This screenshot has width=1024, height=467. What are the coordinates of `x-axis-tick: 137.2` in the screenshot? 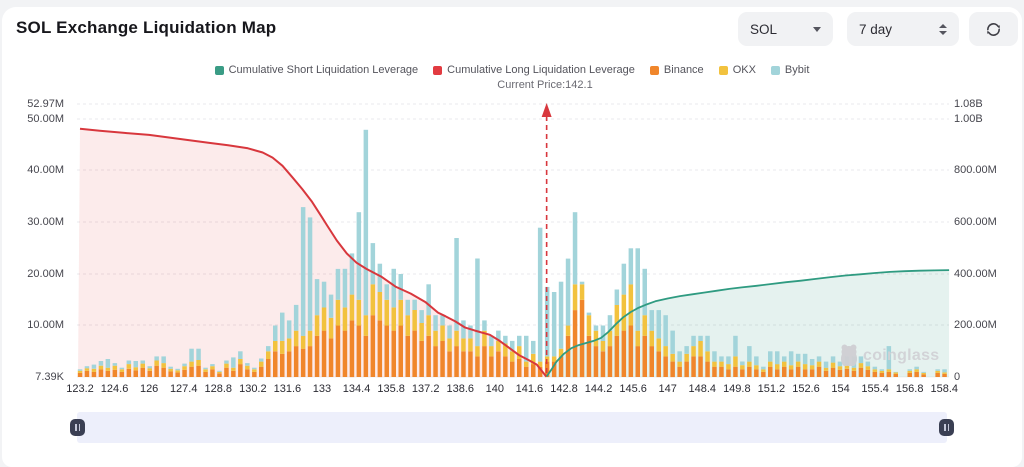 It's located at (425, 389).